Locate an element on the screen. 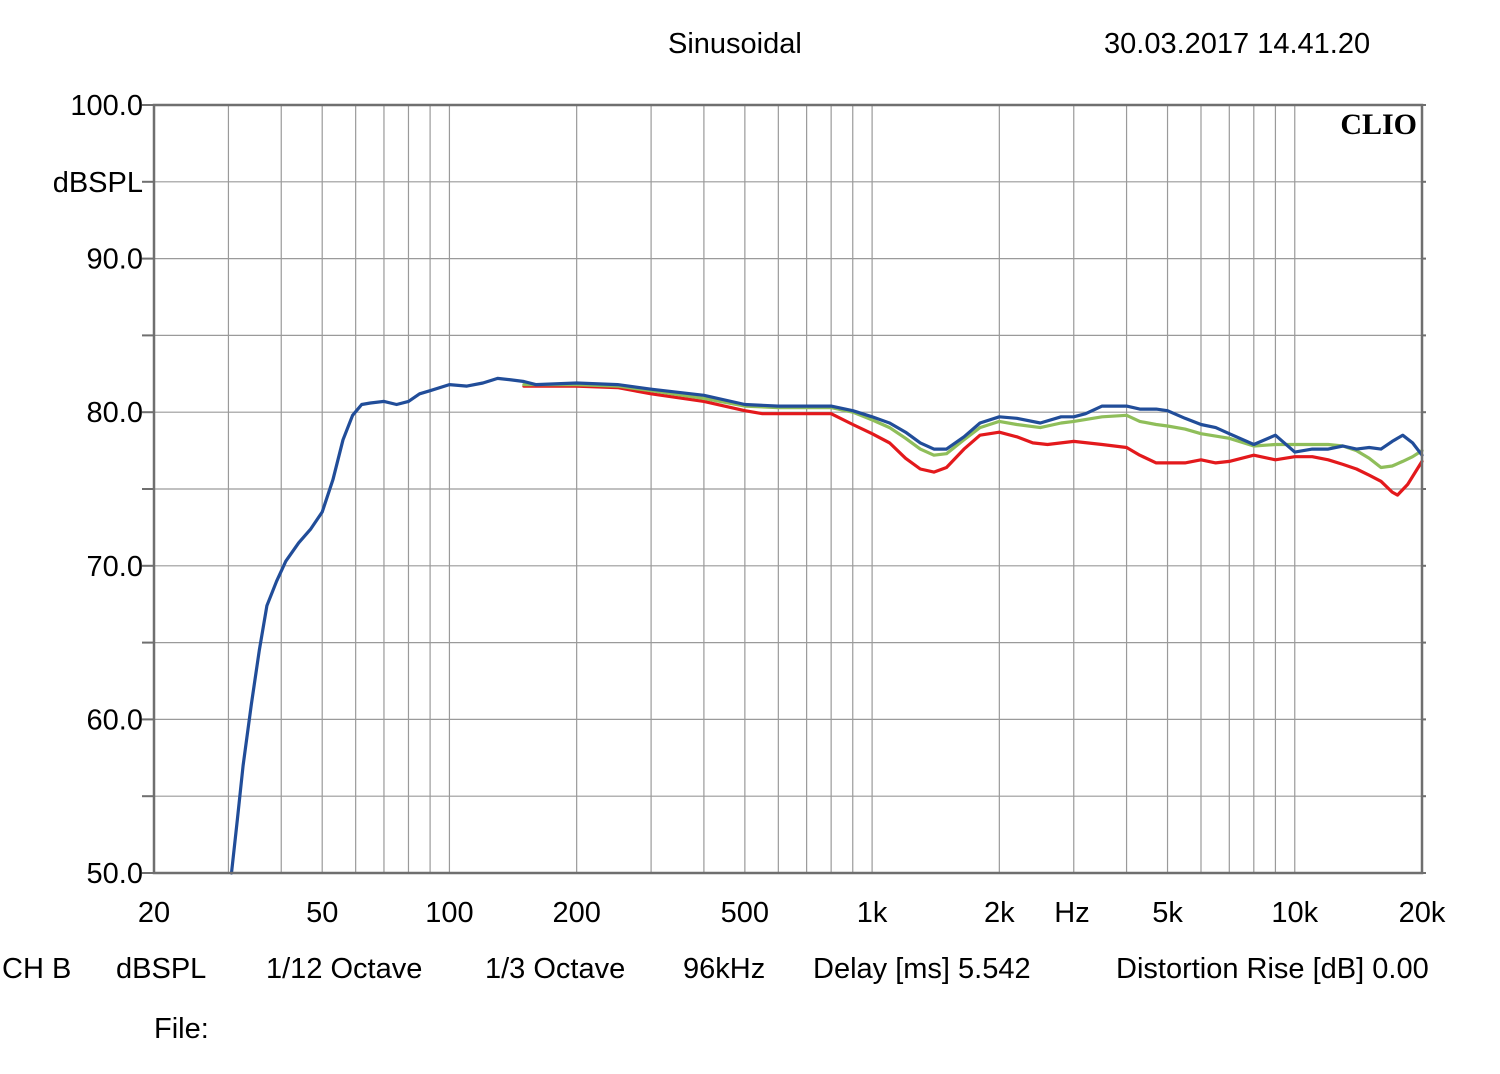 This screenshot has height=1074, width=1500. x-tick-label: 2k is located at coordinates (999, 913).